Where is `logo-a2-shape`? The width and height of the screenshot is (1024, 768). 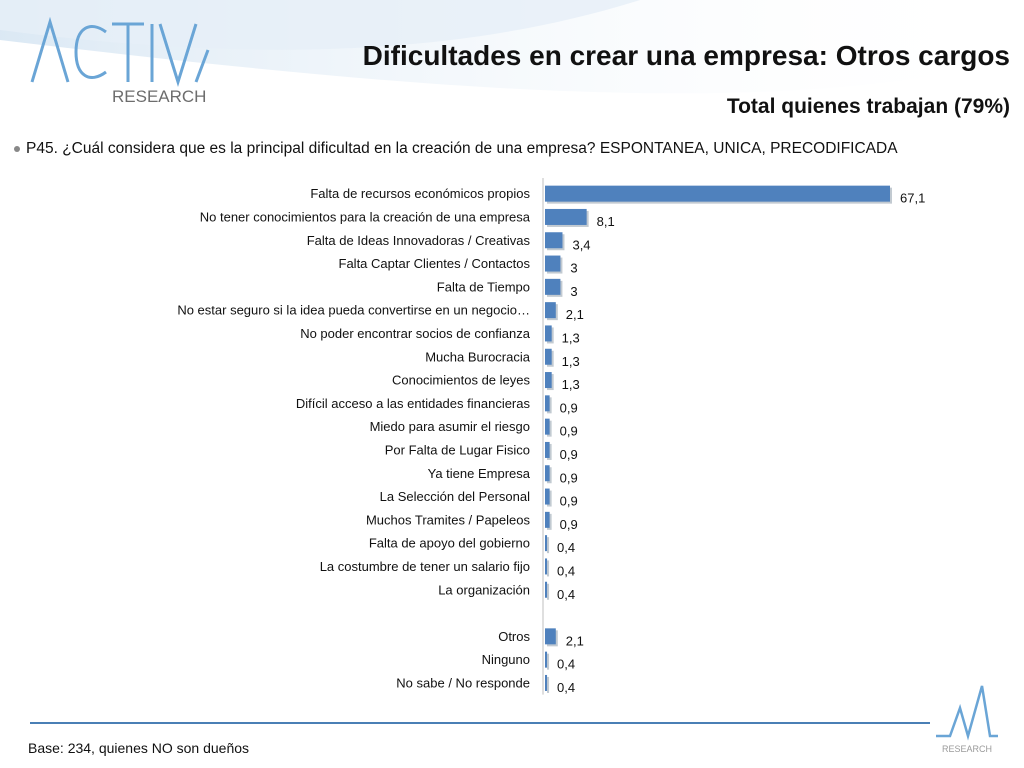 logo-a2-shape is located at coordinates (202, 66).